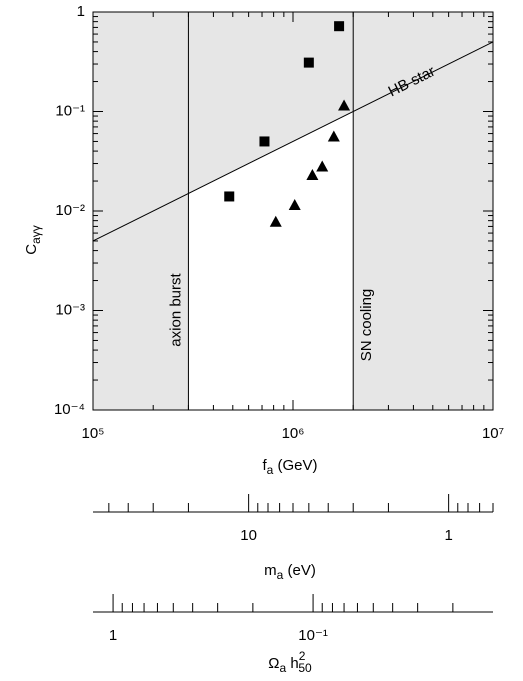 The height and width of the screenshot is (681, 523). I want to click on x-tick-label: 10⁶, so click(293, 433).